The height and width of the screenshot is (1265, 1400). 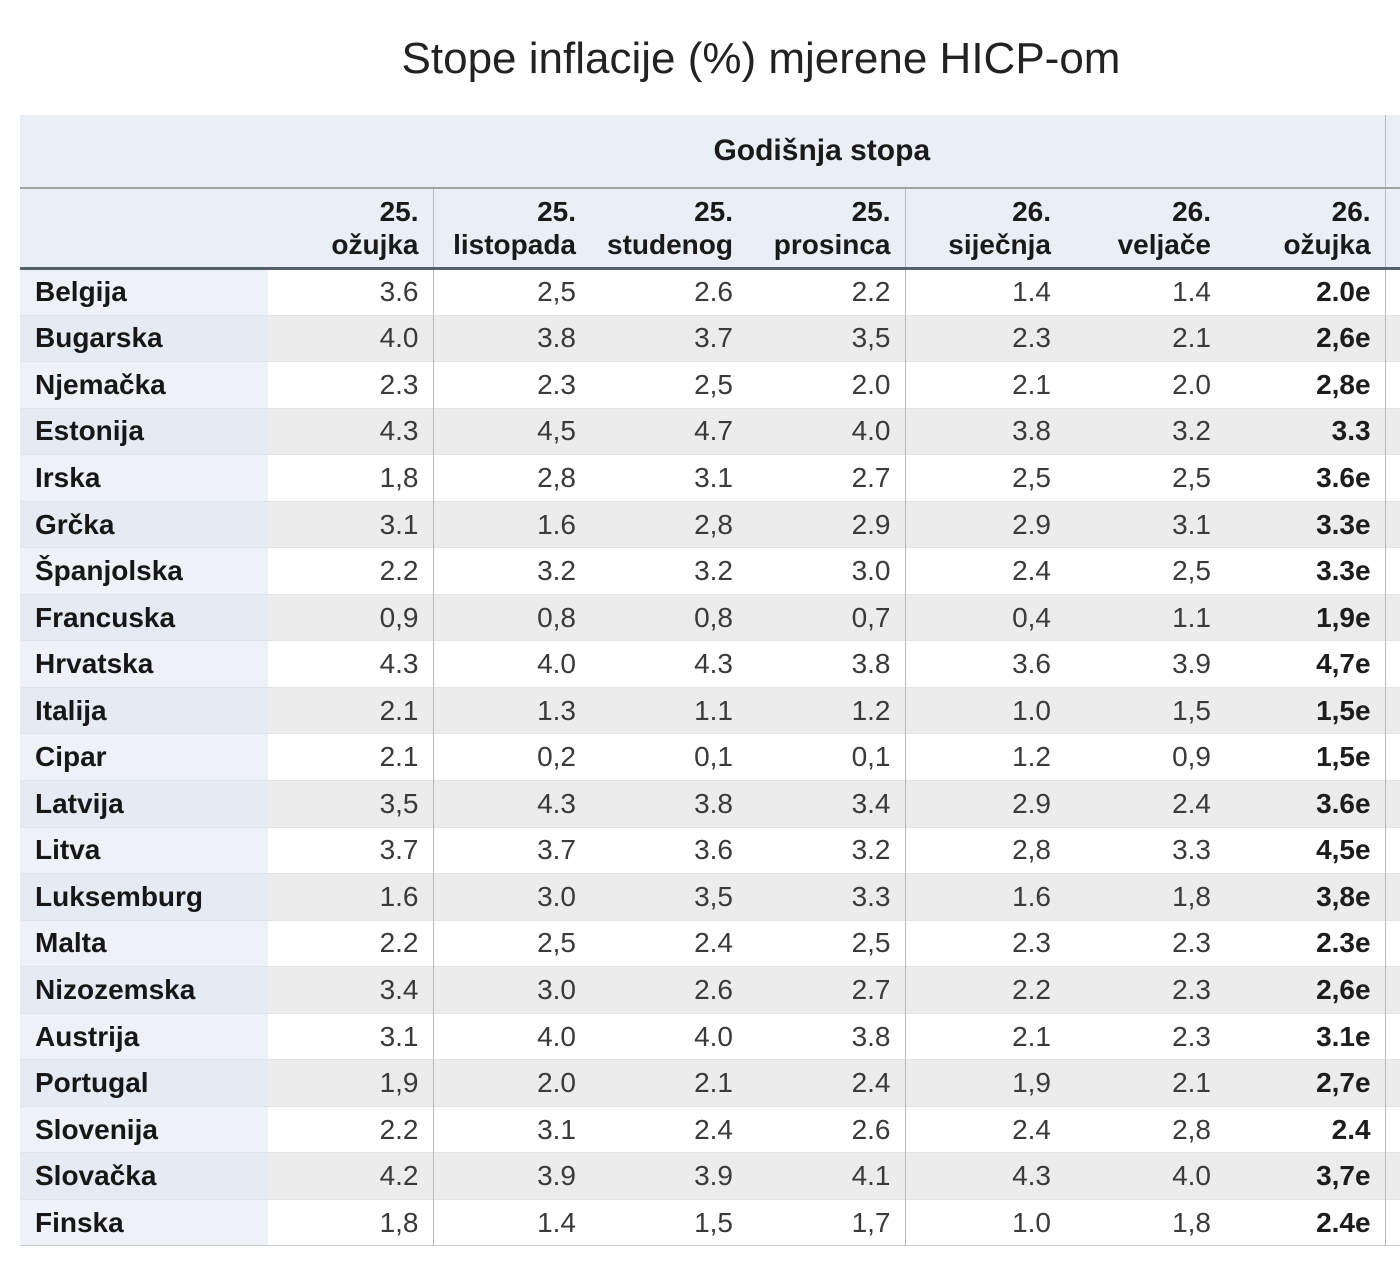 I want to click on table-row: Belgija 3.6 2,5 2.6 2.2 1.4 1.4 2.0e, so click(x=710, y=292).